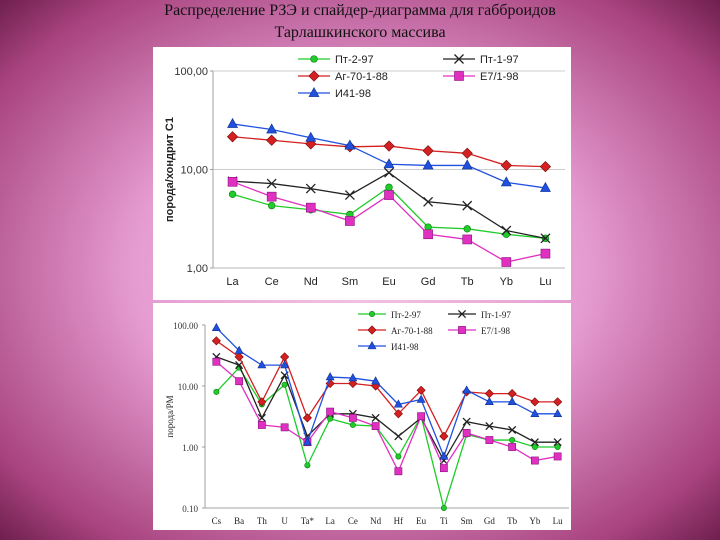  Describe the element at coordinates (350, 282) in the screenshot. I see `x-tick-label: Sm` at that location.